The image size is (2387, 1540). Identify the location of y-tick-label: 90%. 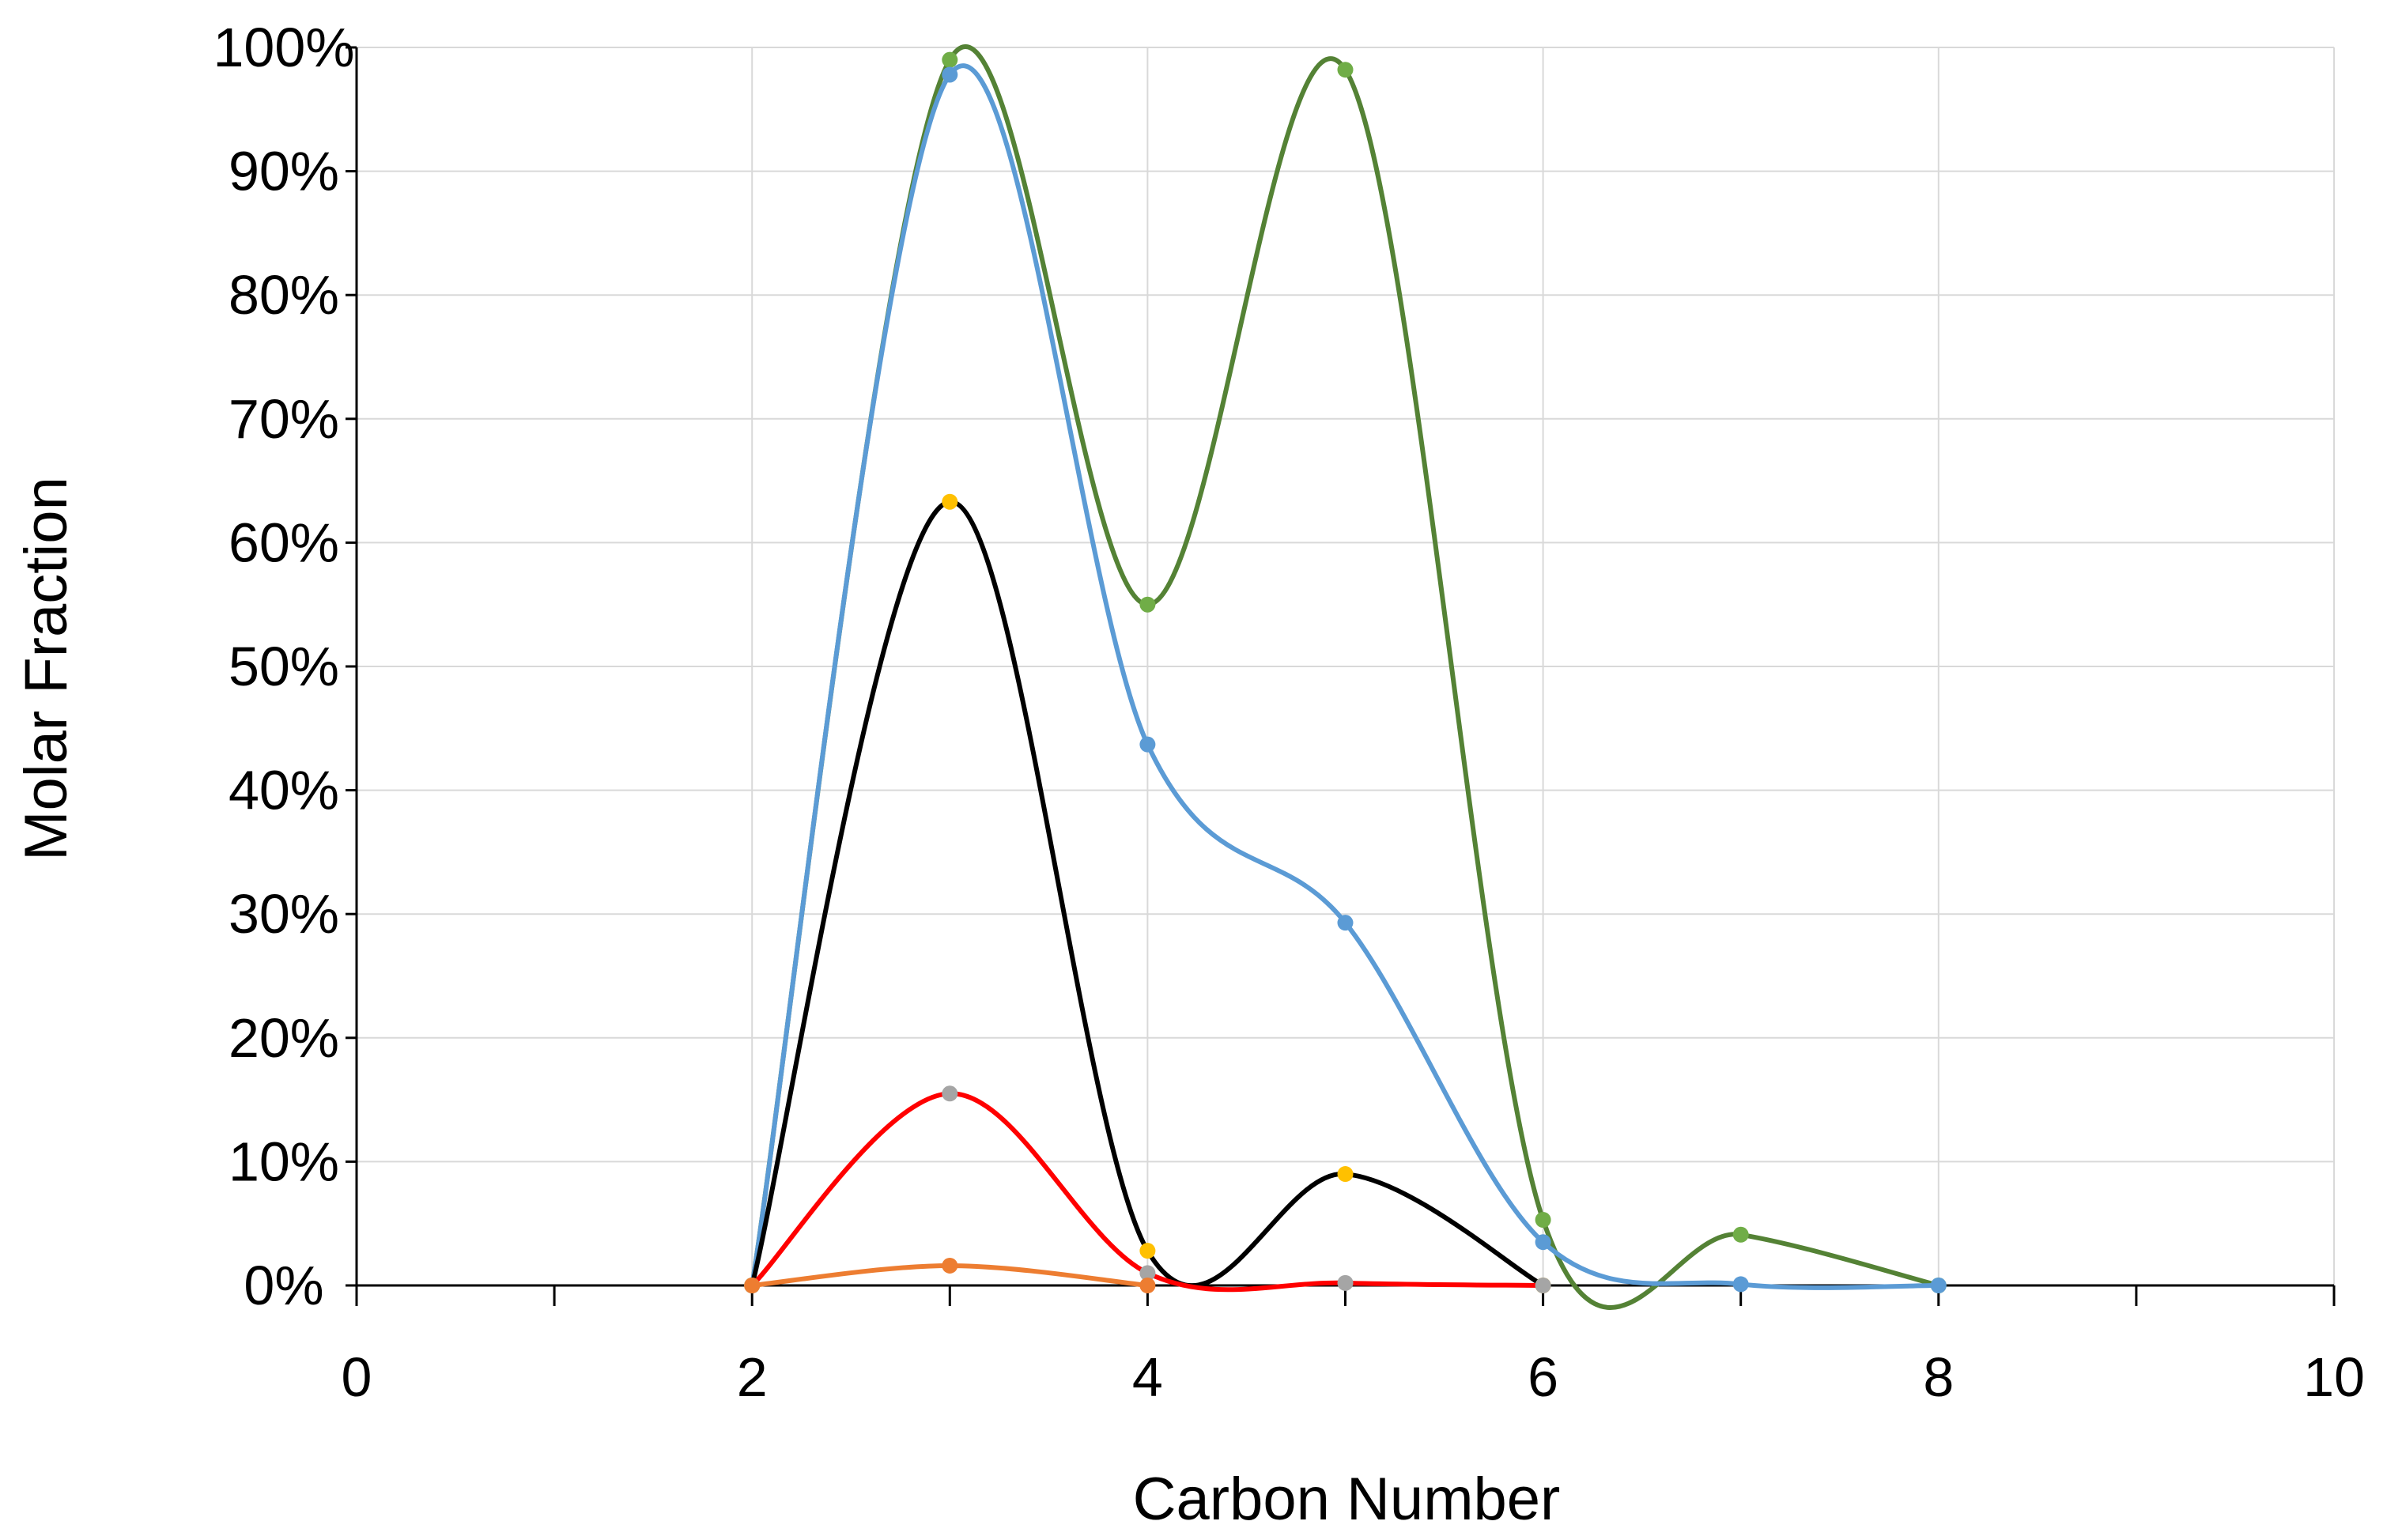
(284, 171).